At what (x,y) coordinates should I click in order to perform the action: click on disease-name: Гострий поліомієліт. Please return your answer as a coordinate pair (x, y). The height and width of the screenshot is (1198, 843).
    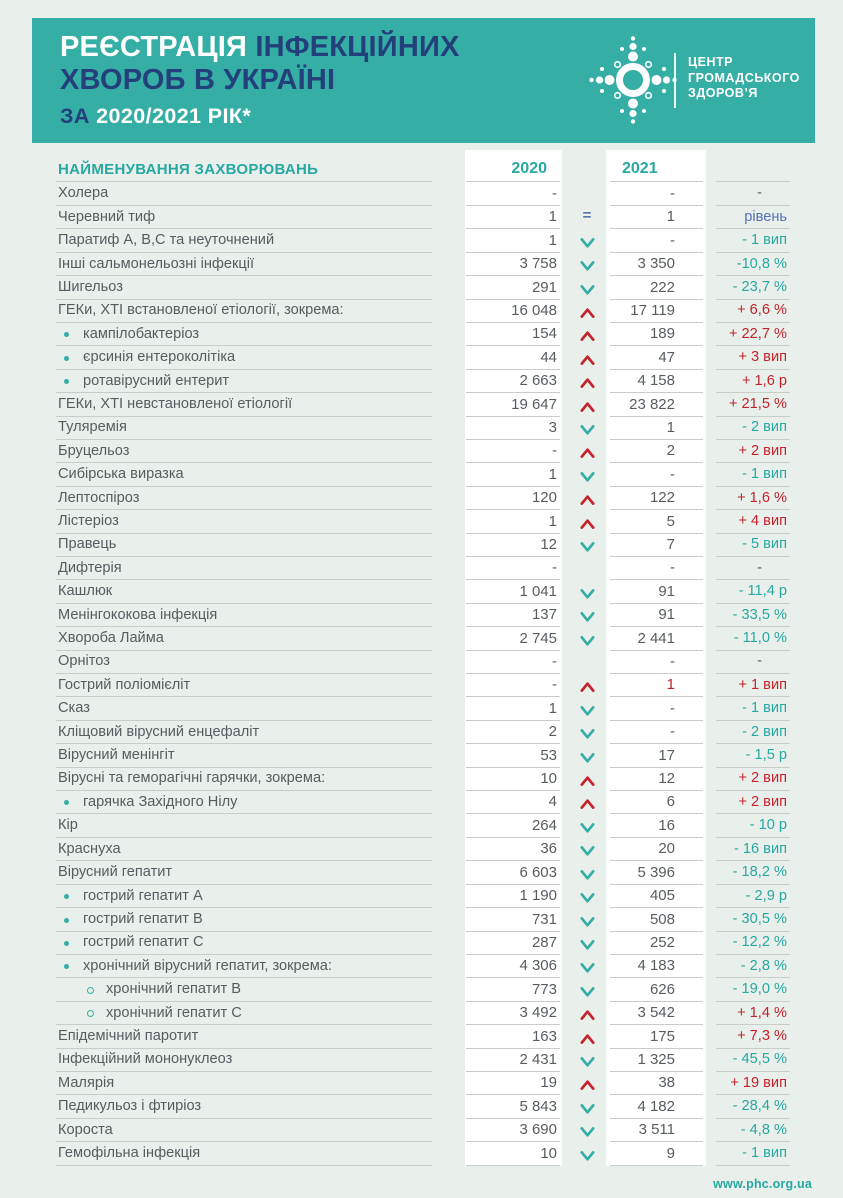
    Looking at the image, I should click on (244, 686).